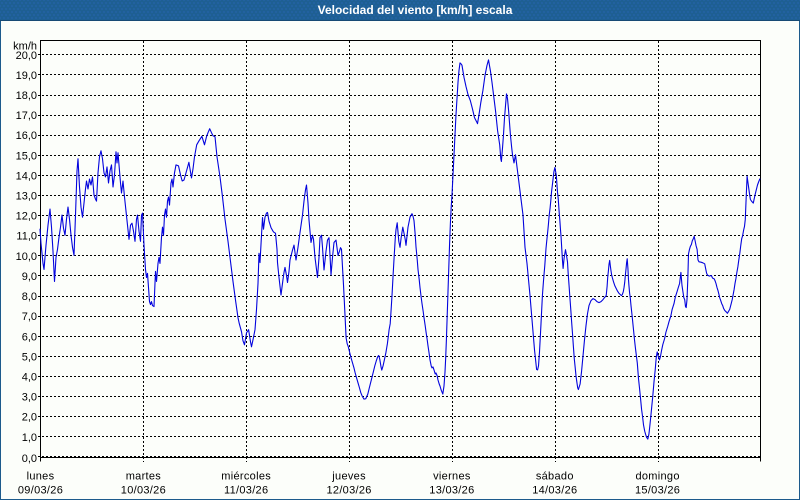  I want to click on svg-text: 0,0, so click(29, 459).